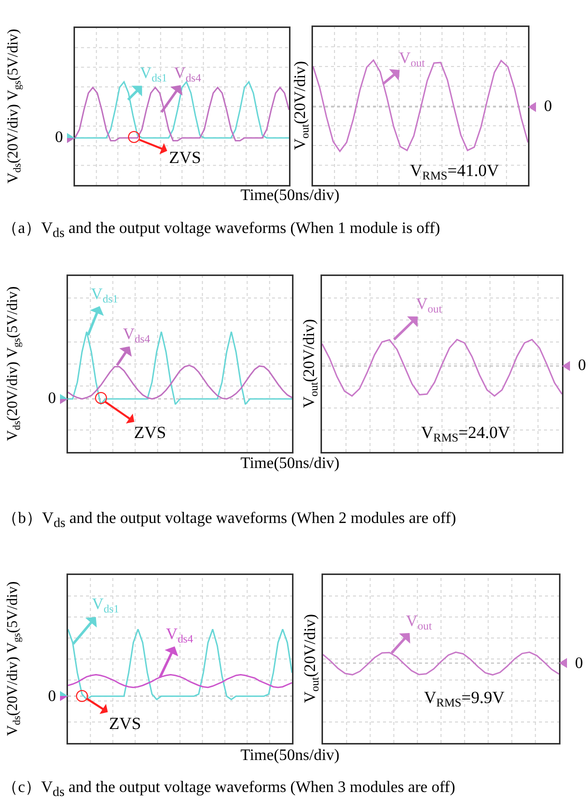  I want to click on text: （b）V$_{ds}$ and the output voltage waveforms (When 2 modules are off), so click(229, 520).